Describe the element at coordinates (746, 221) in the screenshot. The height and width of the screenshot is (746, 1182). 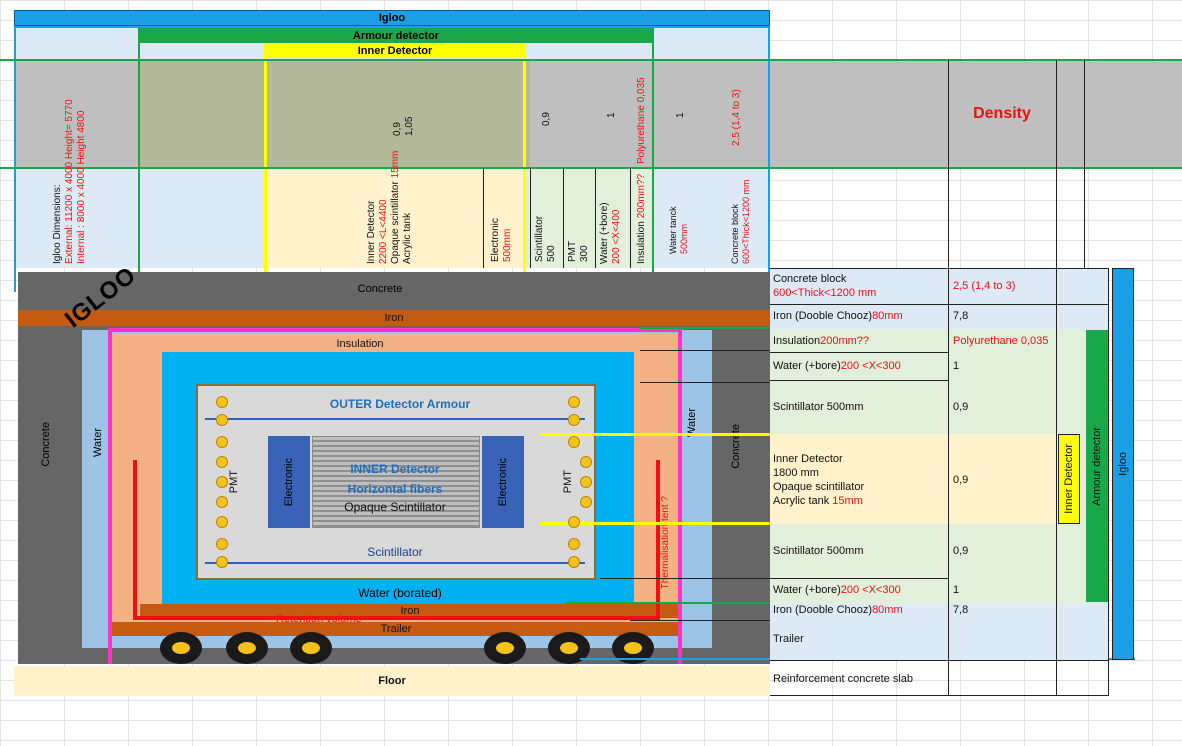
I see `concrete-desc-2: 600<Thick<1200 mm` at that location.